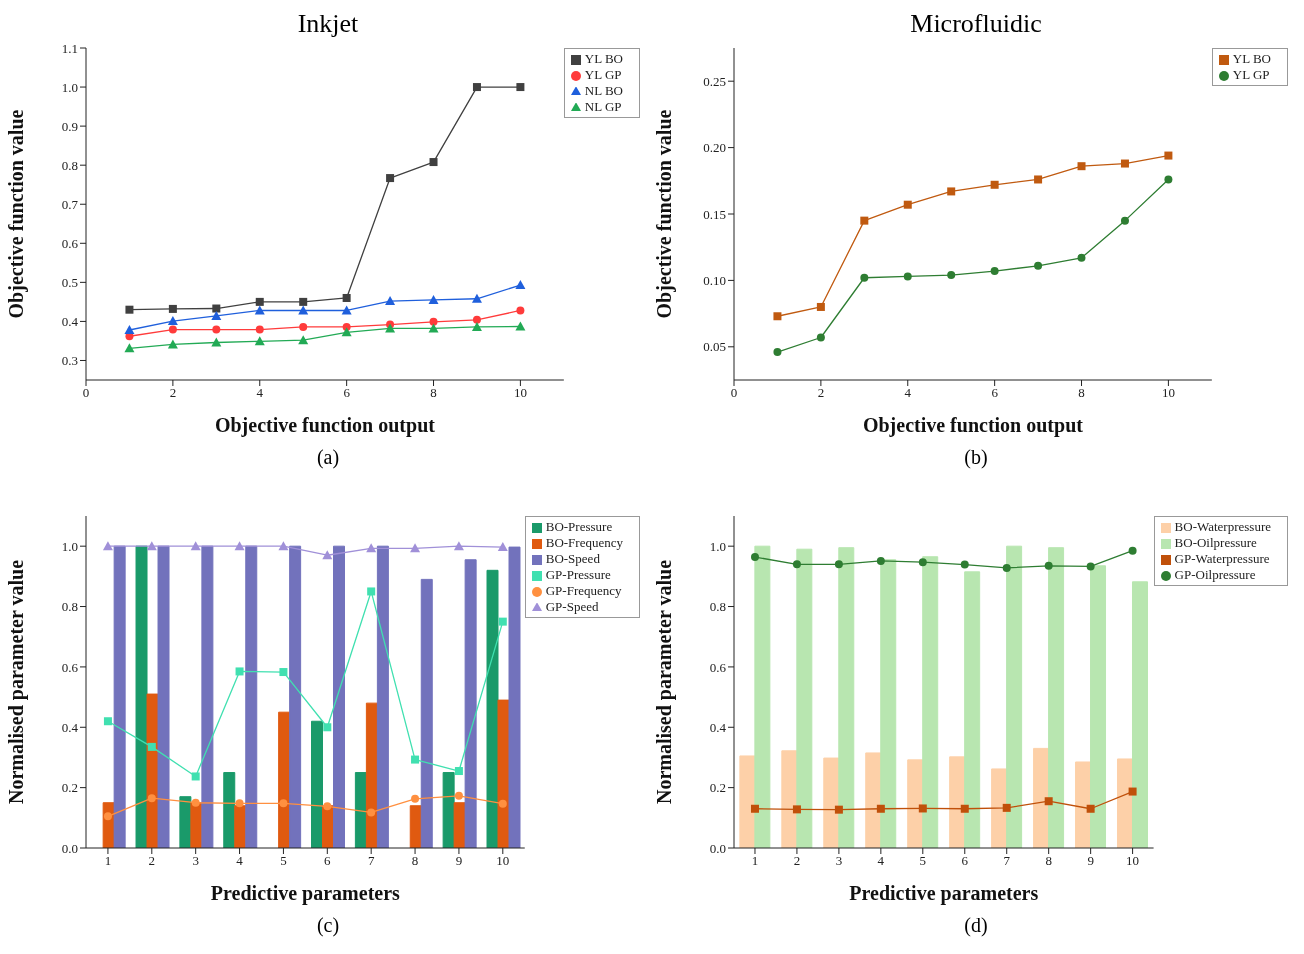 The height and width of the screenshot is (954, 1304). What do you see at coordinates (69, 607) in the screenshot?
I see `y-tick-label: 0.8` at bounding box center [69, 607].